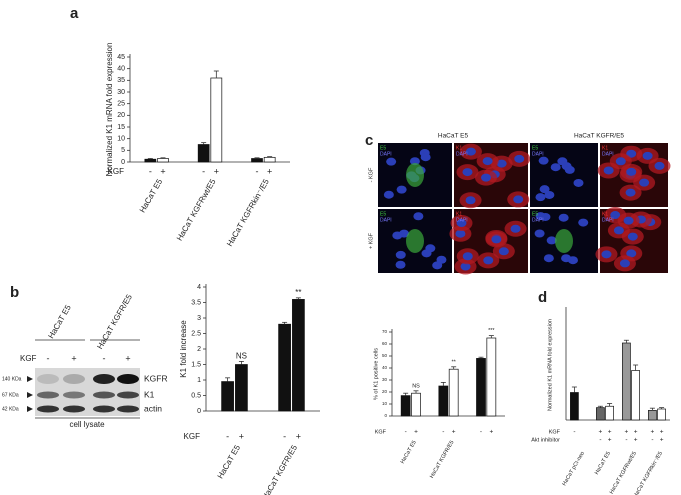  Describe the element at coordinates (59, 321) in the screenshot. I see `blot-group: HaCaT E5` at that location.